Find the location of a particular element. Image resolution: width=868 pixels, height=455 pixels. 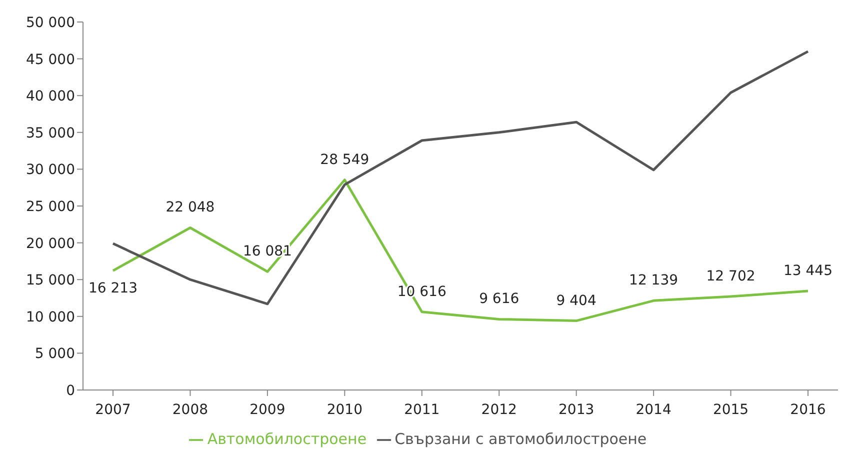

y-tick-label: 15 000 is located at coordinates (50, 280).